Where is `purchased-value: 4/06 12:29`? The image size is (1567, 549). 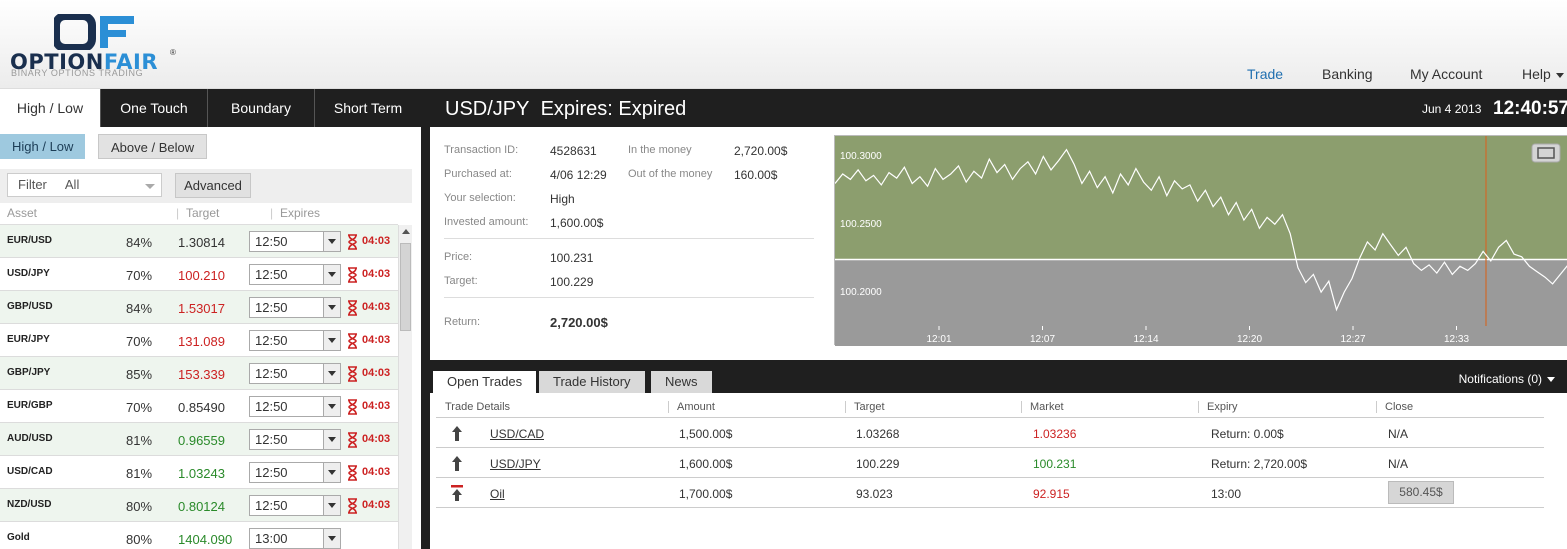 purchased-value: 4/06 12:29 is located at coordinates (578, 175).